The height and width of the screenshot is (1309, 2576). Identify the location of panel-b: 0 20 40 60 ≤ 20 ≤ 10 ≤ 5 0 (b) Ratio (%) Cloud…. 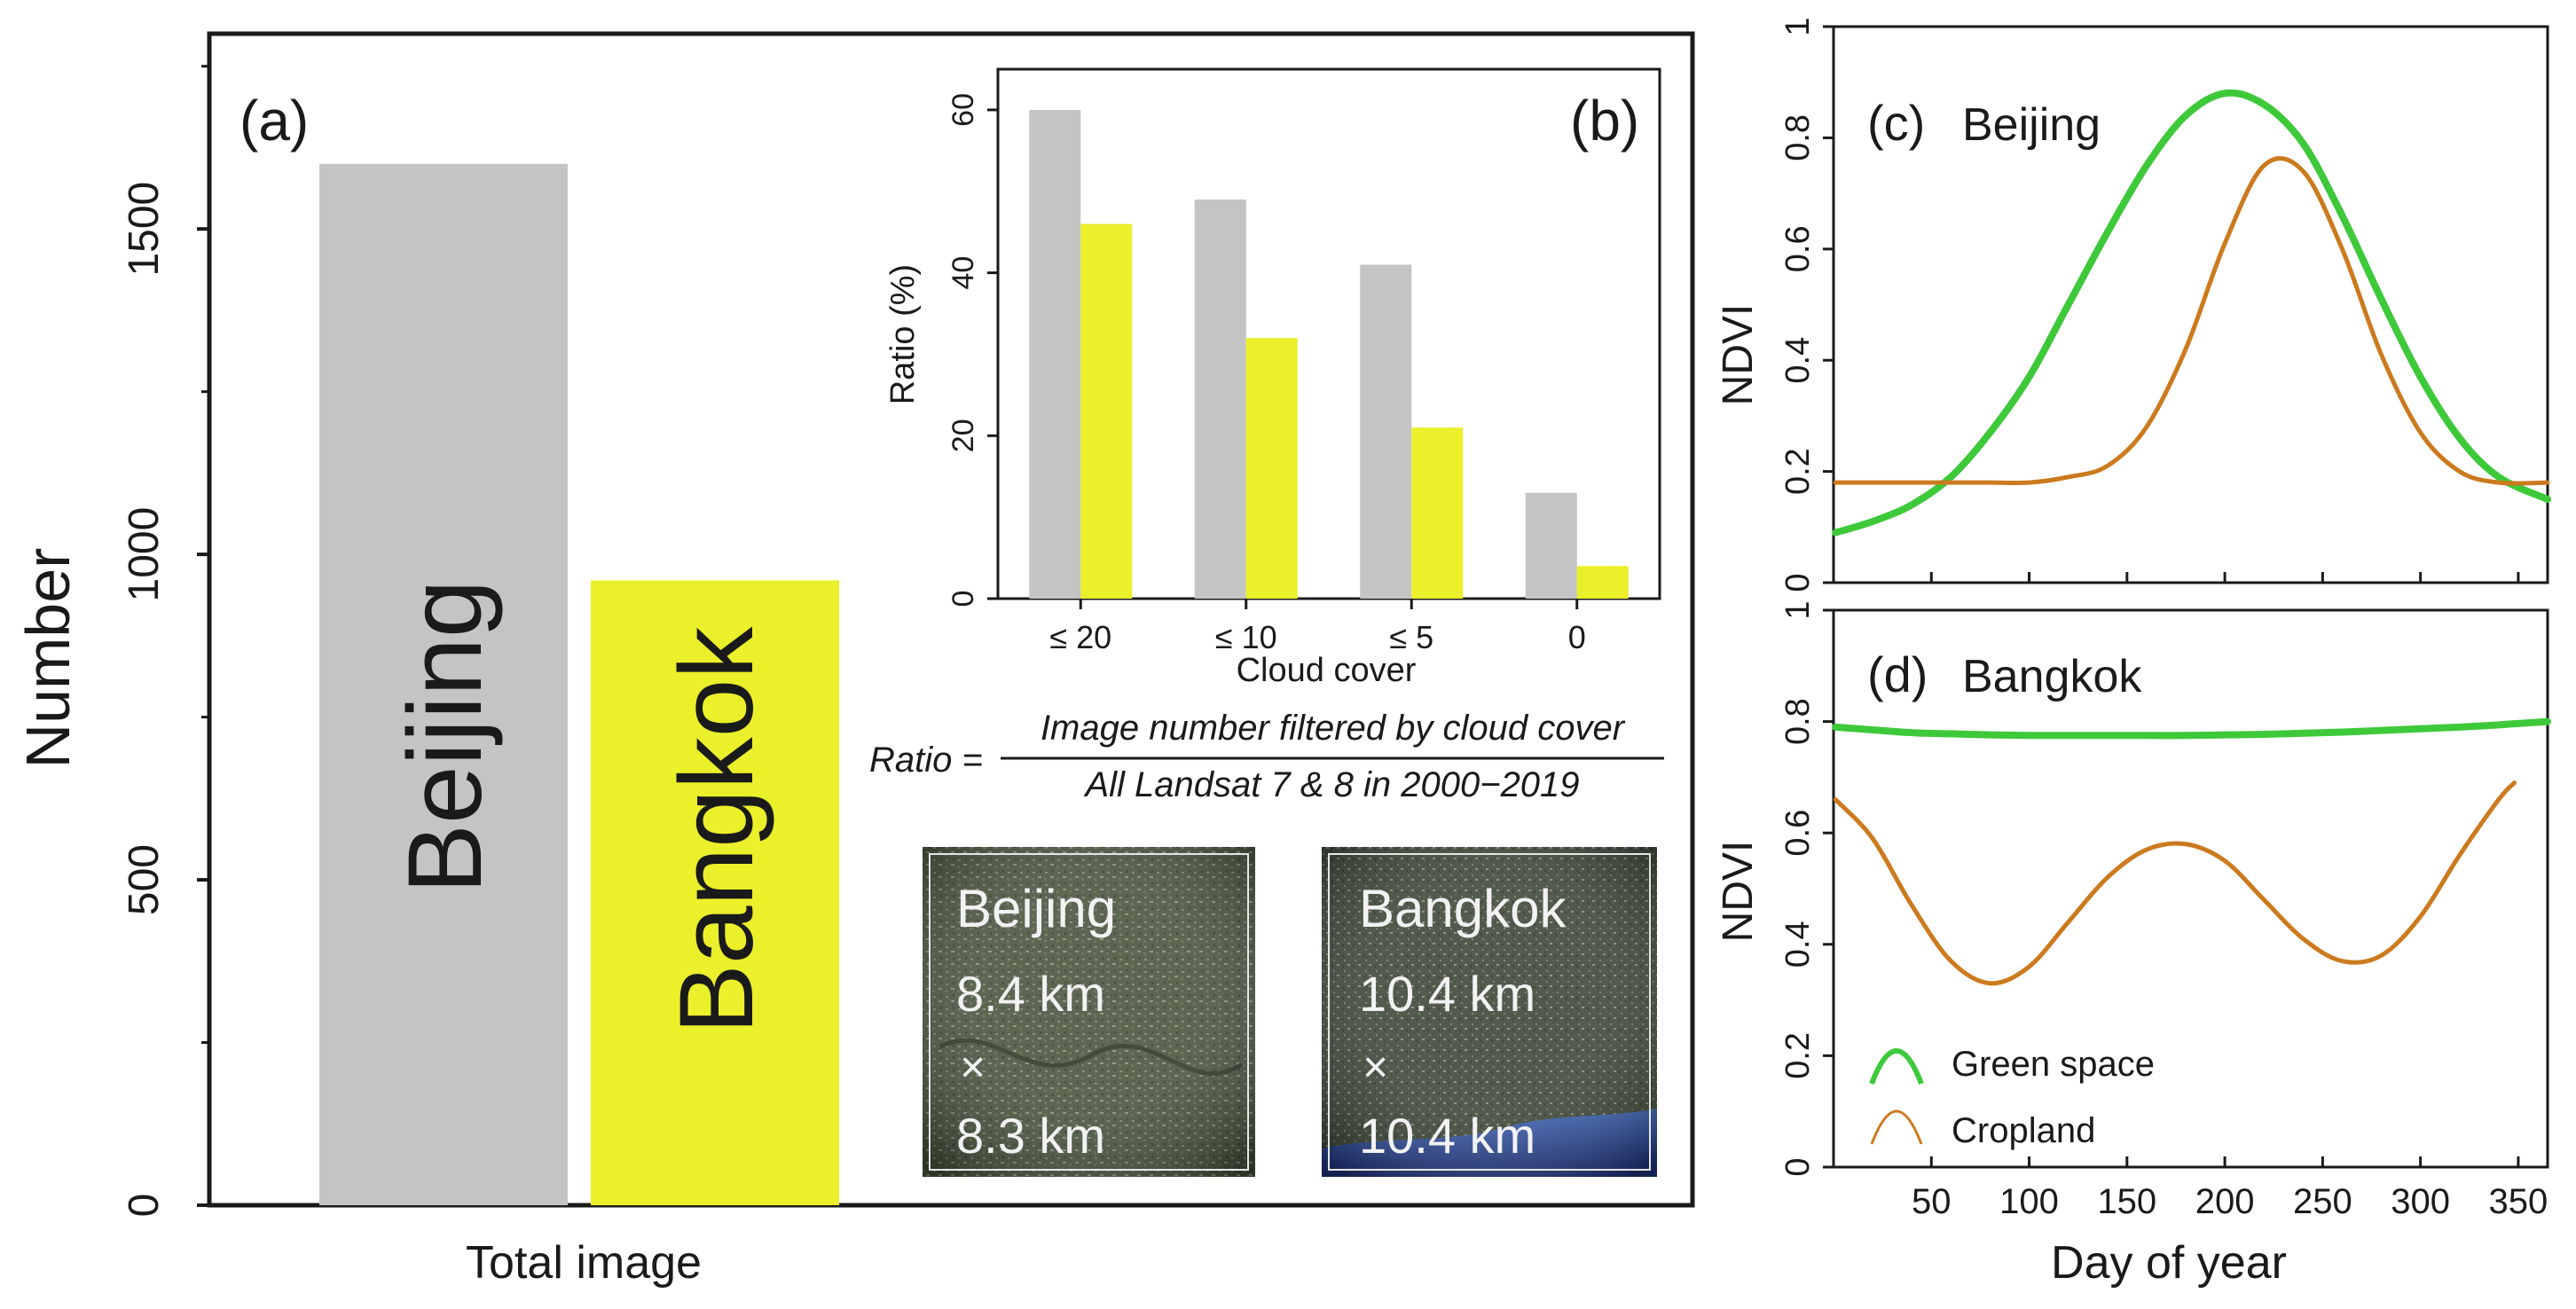
(1272, 378).